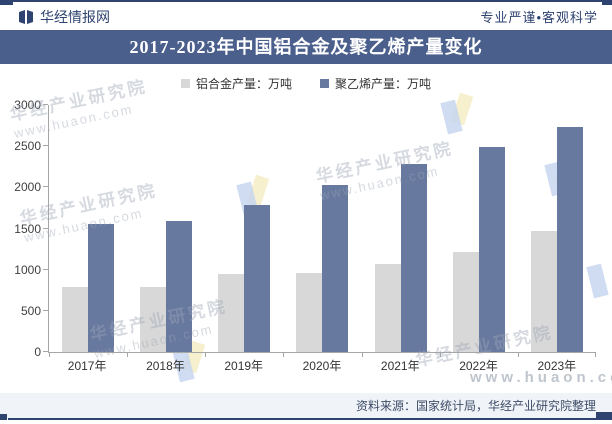 The width and height of the screenshot is (612, 424). What do you see at coordinates (306, 83) in the screenshot?
I see `legend: 铝合金产量：万吨 聚乙烯产量：万吨` at bounding box center [306, 83].